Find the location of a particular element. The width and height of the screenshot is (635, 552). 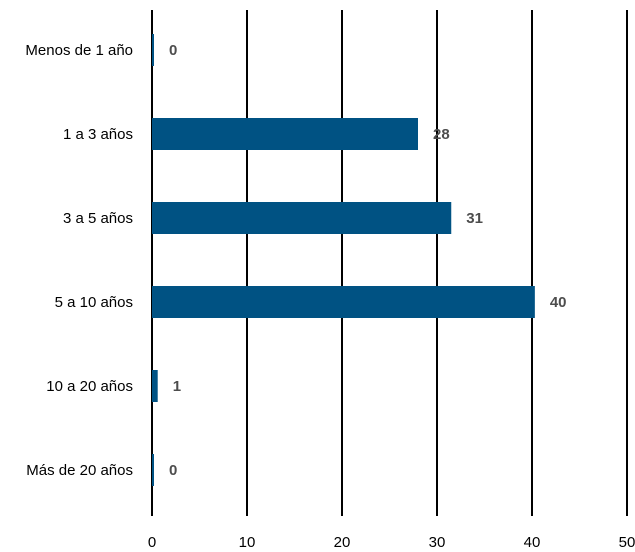

x-tick-label: 0 is located at coordinates (152, 542).